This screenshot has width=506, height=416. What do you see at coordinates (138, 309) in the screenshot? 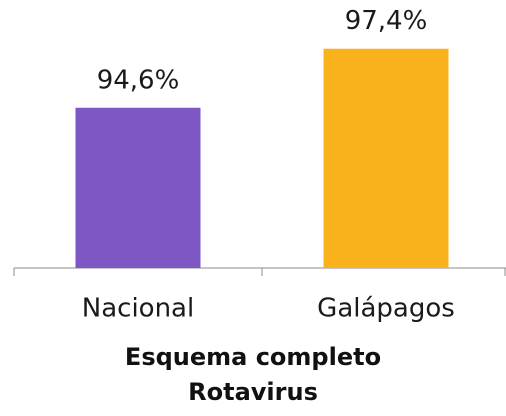
I see `x-tick-label: Nacional` at bounding box center [138, 309].